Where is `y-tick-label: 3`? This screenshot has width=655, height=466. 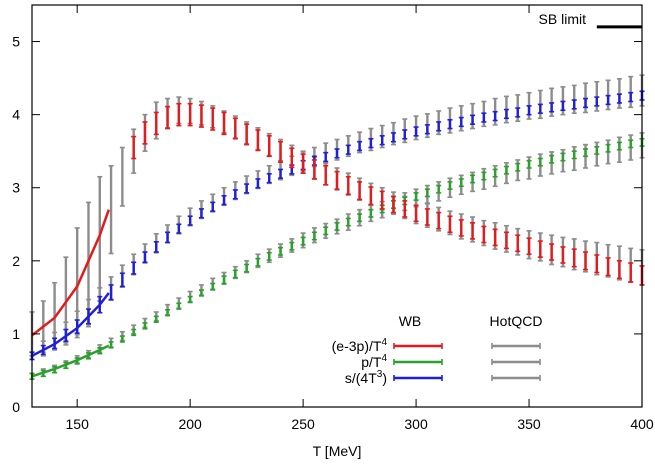
y-tick-label: 3 is located at coordinates (16, 188).